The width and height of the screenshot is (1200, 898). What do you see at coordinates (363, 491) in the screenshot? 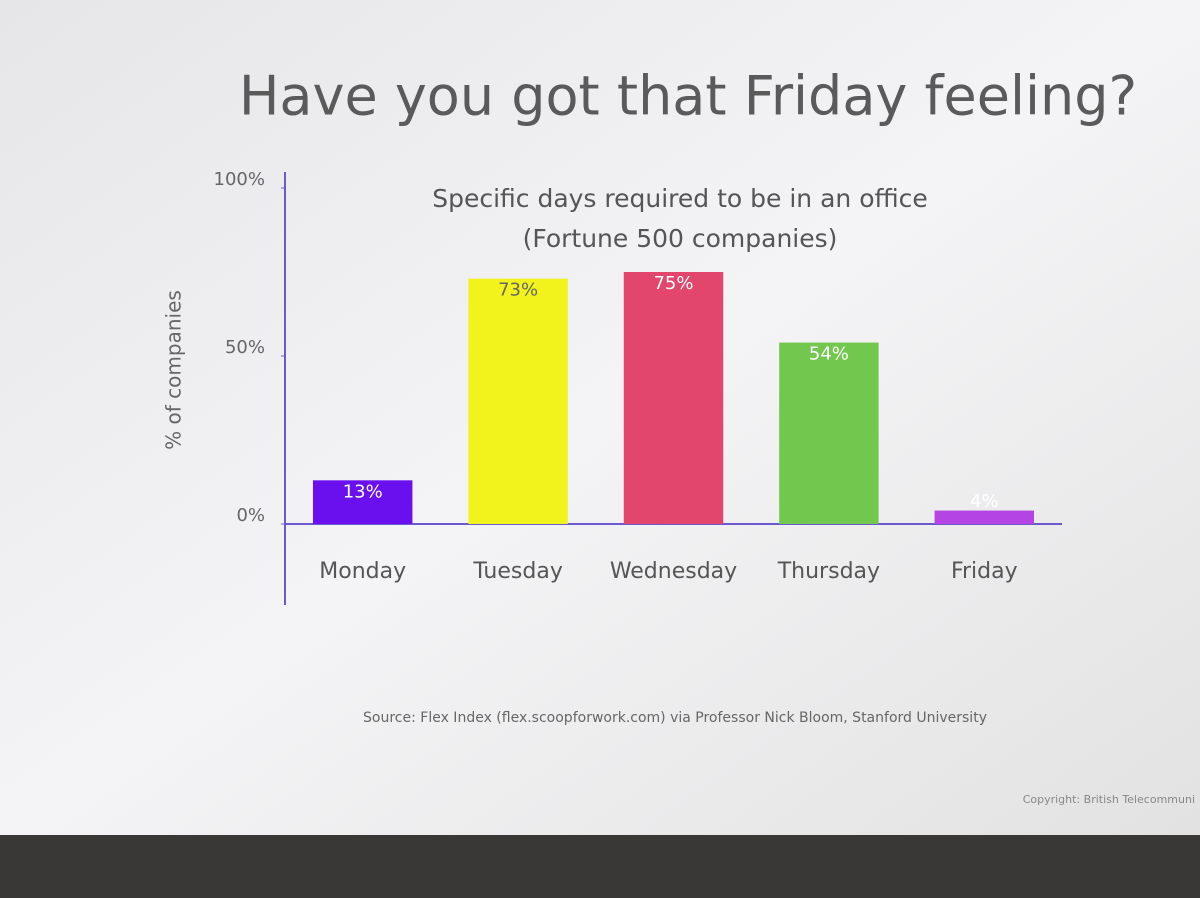
I see `value-label: 13%` at bounding box center [363, 491].